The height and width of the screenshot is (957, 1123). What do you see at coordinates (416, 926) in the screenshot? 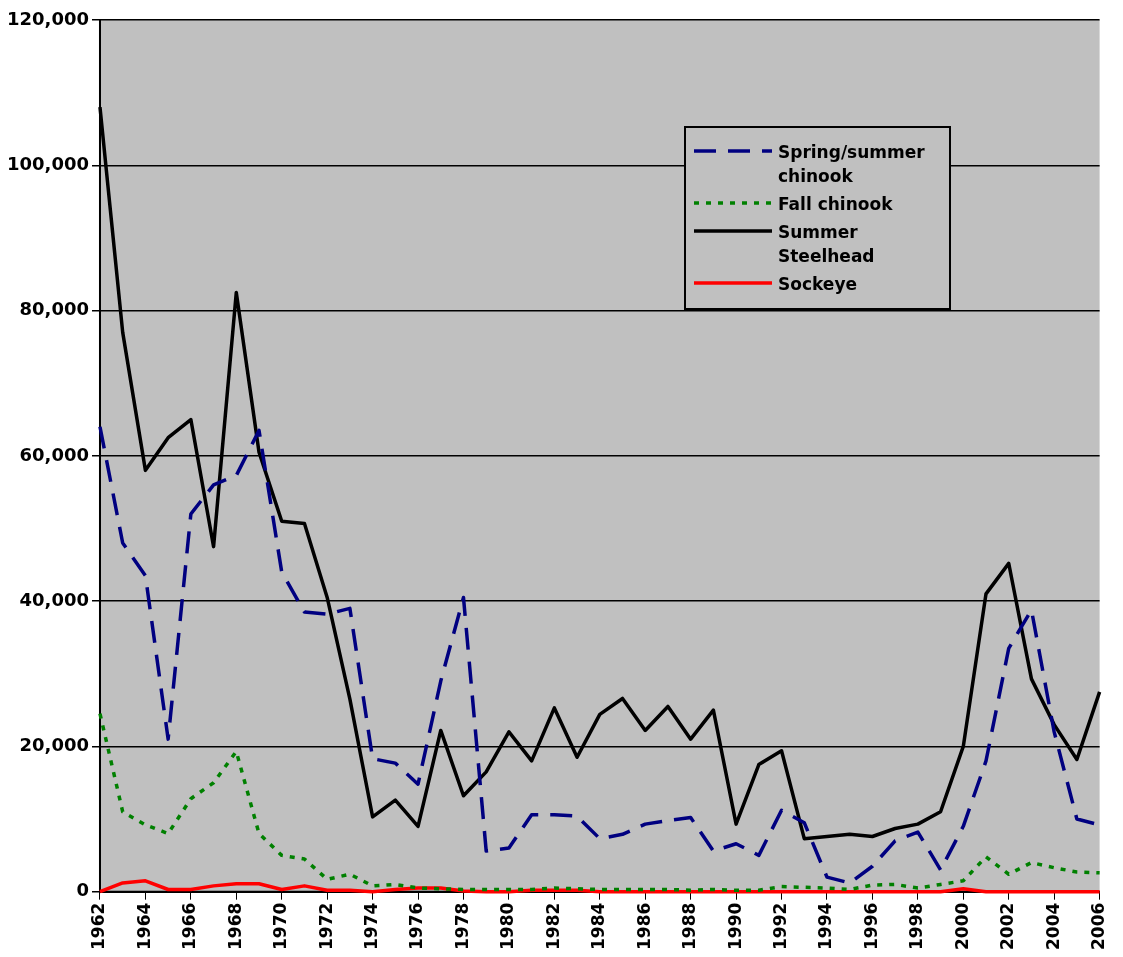
I see `x-tick-label: 1976` at bounding box center [416, 926].